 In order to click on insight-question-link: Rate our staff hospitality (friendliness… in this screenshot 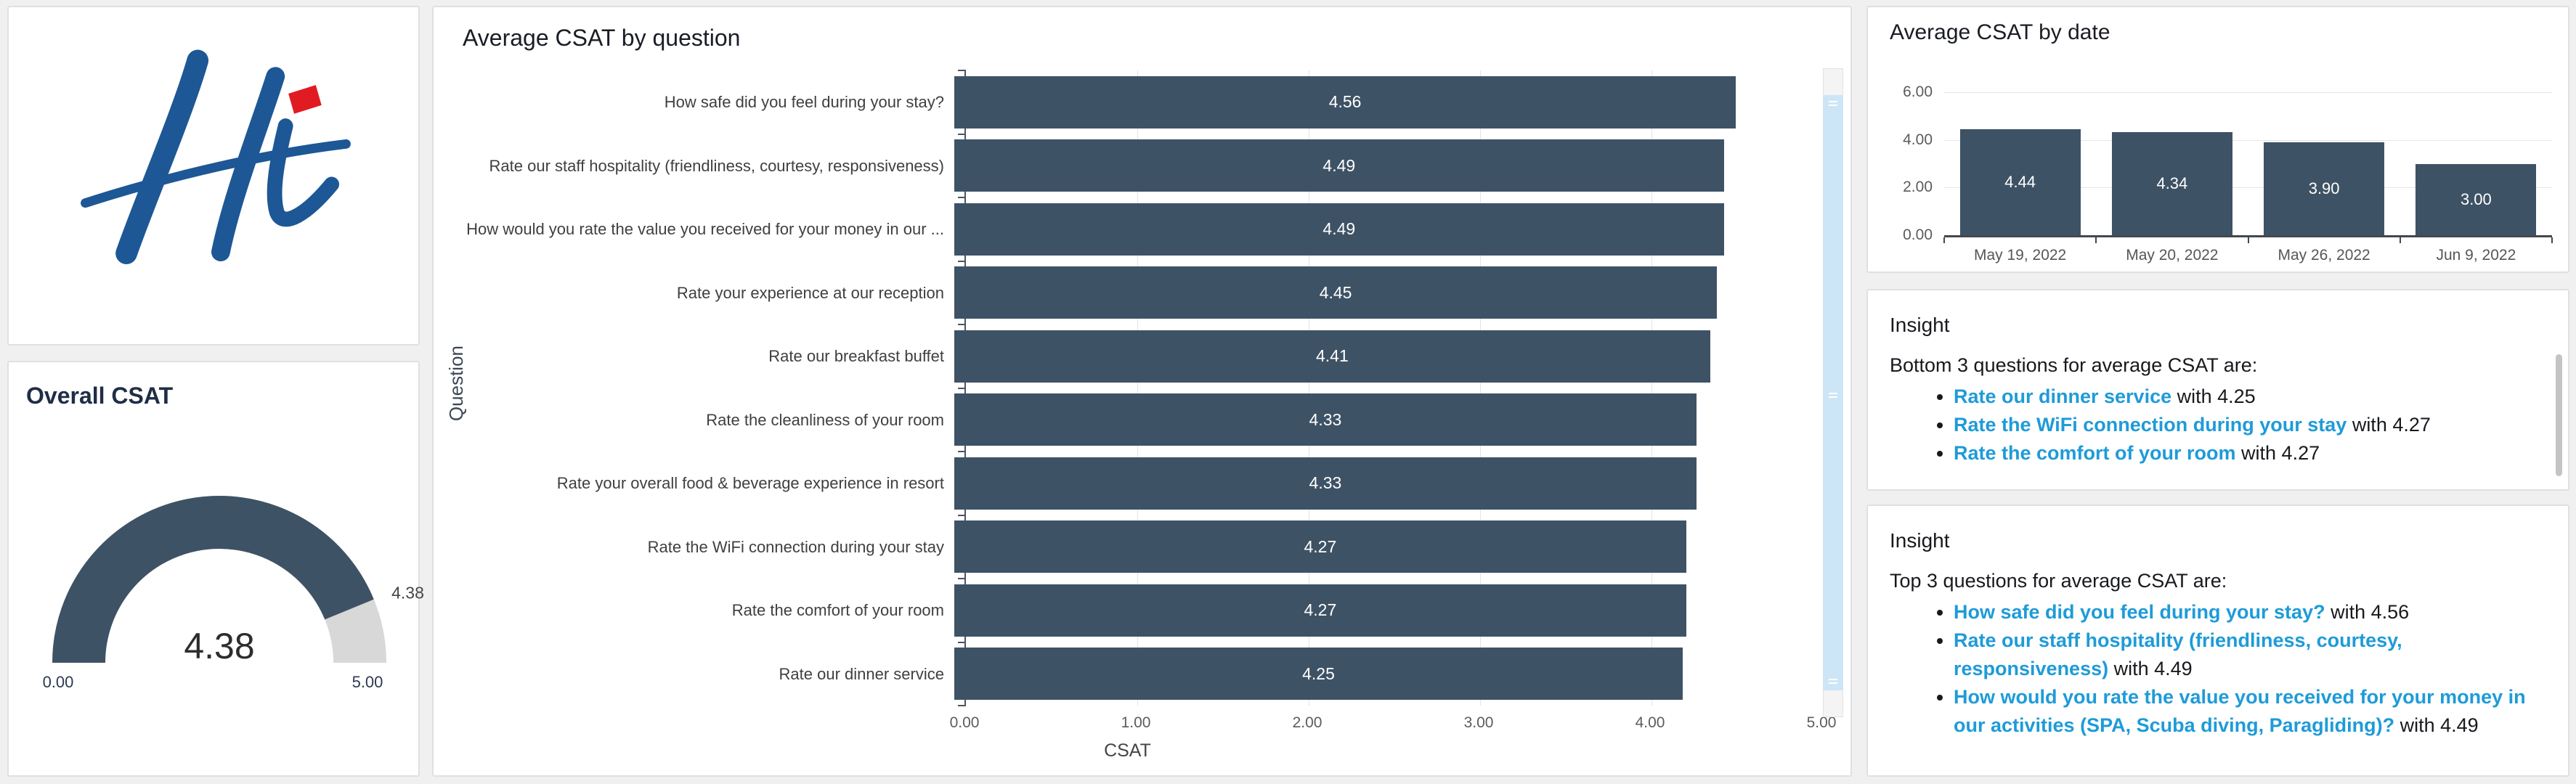, I will do `click(2178, 654)`.